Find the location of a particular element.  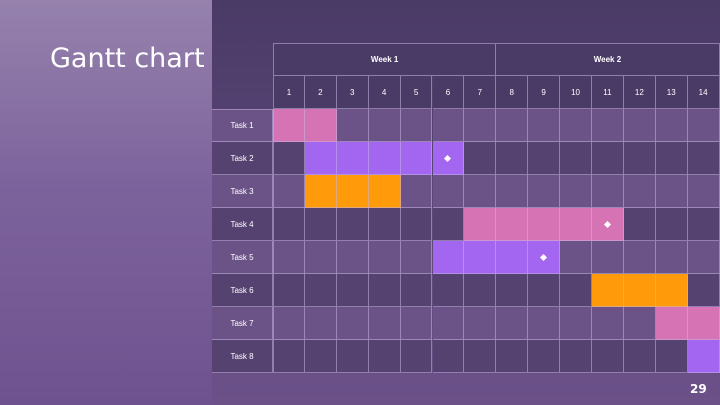

task-label: Task 2 is located at coordinates (242, 158).